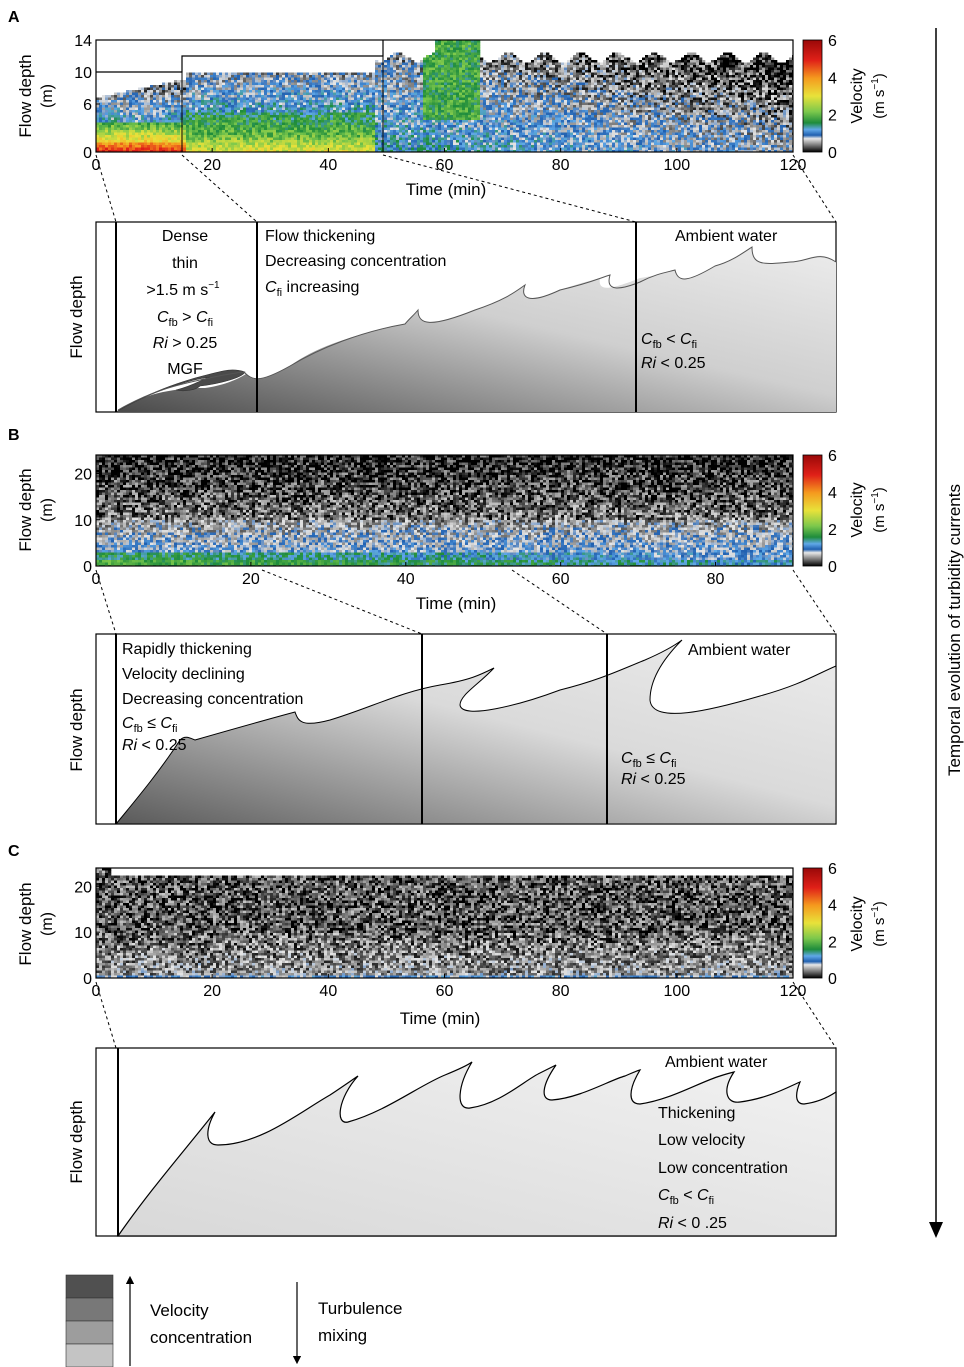 Image resolution: width=964 pixels, height=1367 pixels. Describe the element at coordinates (653, 769) in the screenshot. I see `zone3-text: Cfb ≤ Cfi Ri < 0.25` at that location.